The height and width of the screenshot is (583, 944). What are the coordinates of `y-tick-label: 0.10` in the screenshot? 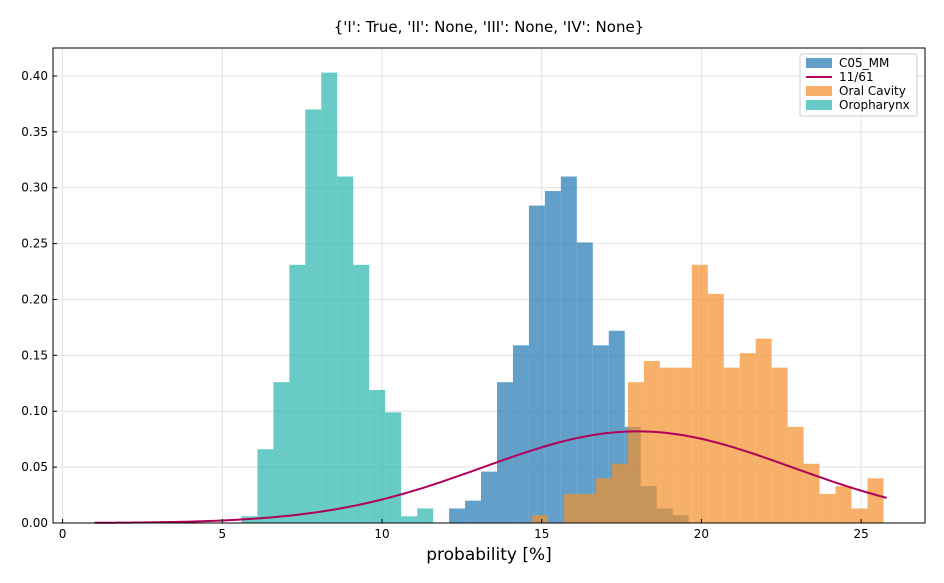 It's located at (34, 411).